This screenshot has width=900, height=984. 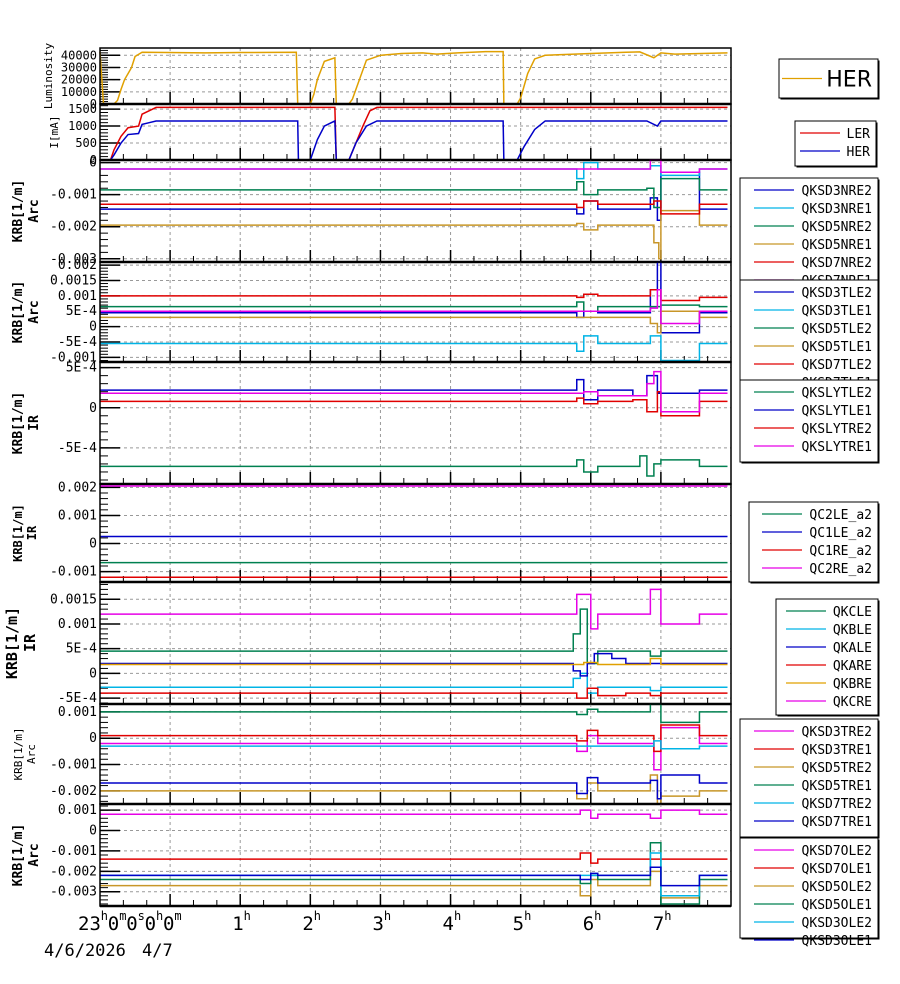 I want to click on legend-label: QKARE, so click(x=852, y=666).